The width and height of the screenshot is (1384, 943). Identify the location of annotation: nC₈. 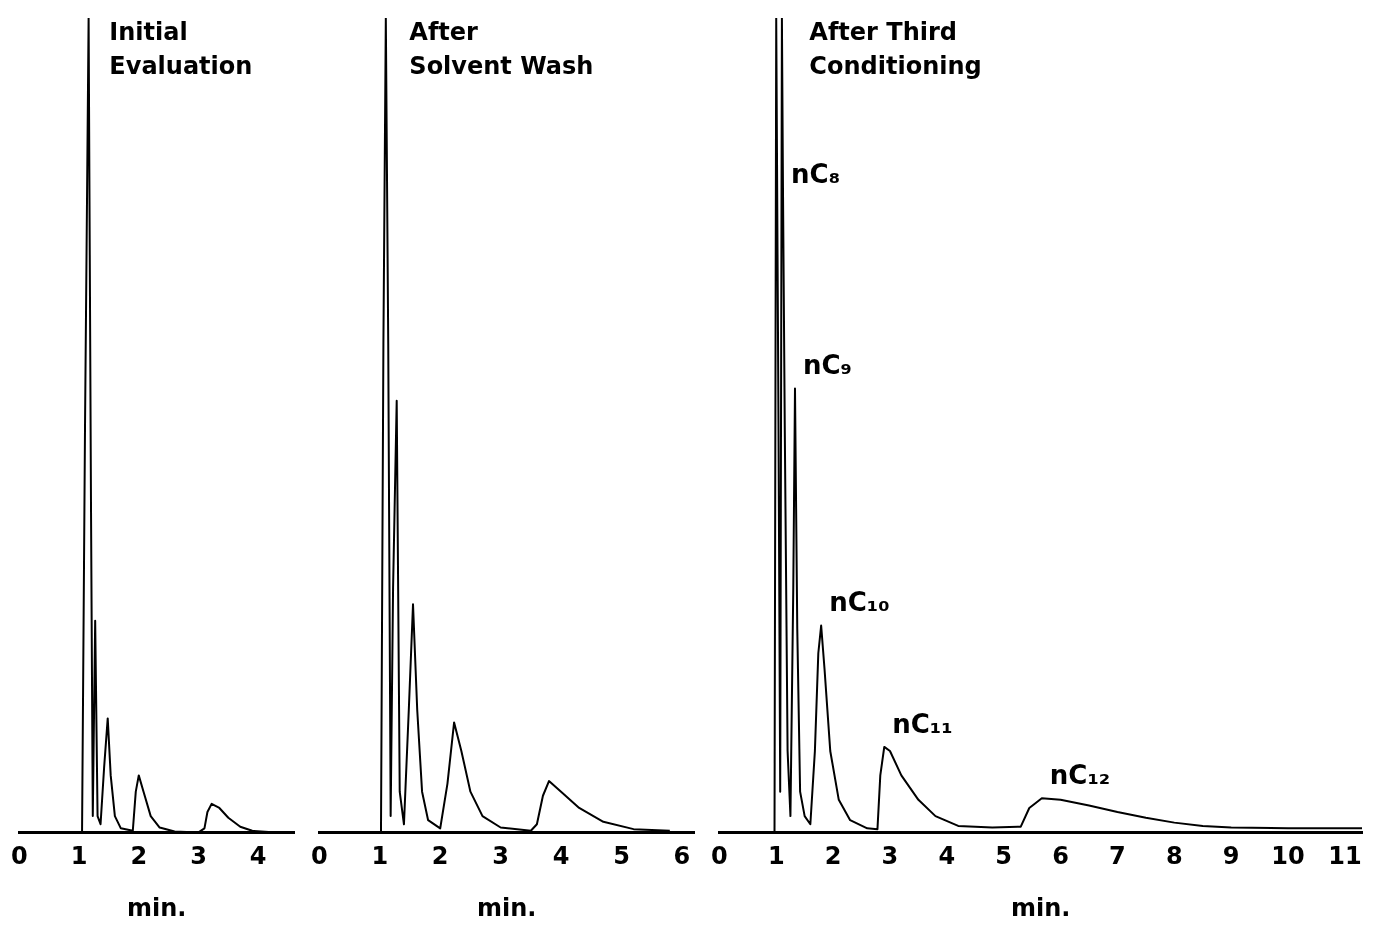
(816, 173).